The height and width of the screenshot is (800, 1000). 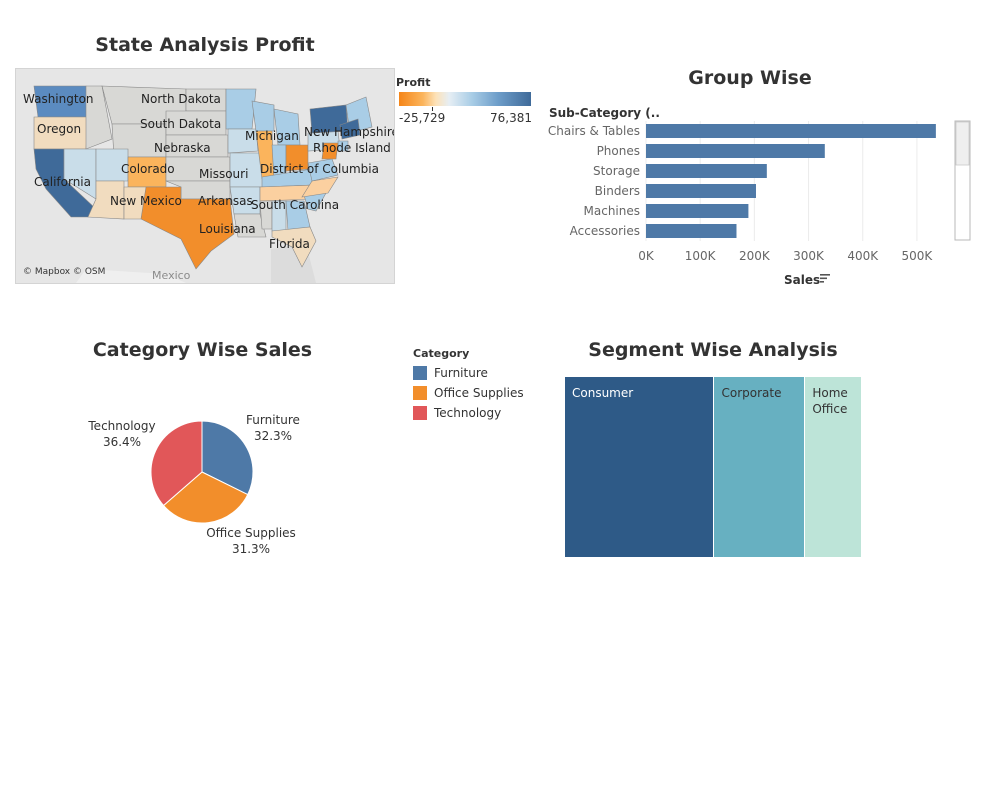 I want to click on bar-binders, so click(x=701, y=191).